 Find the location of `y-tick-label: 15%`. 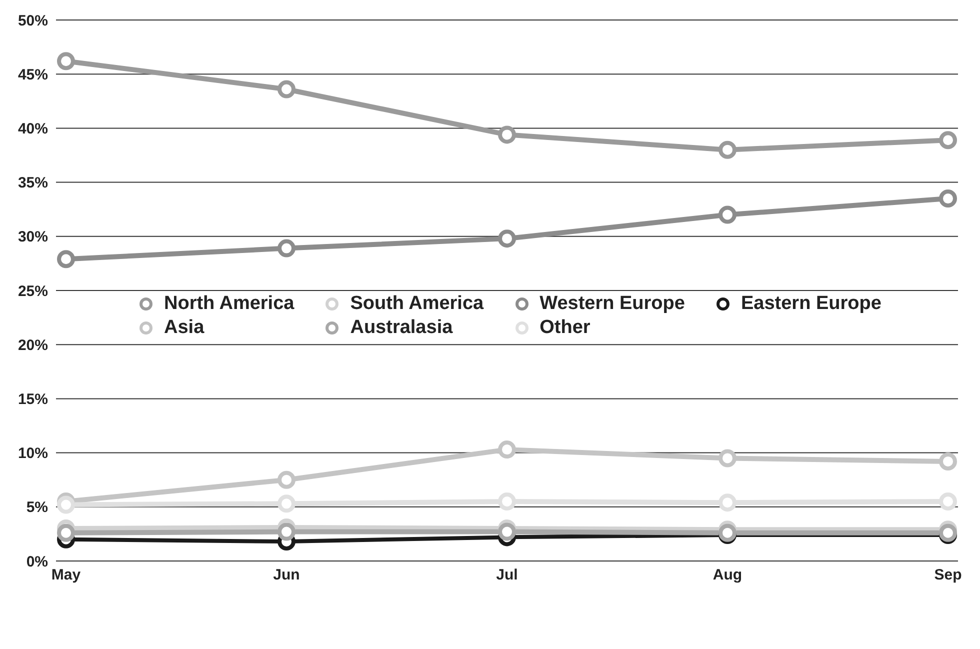

y-tick-label: 15% is located at coordinates (33, 399).